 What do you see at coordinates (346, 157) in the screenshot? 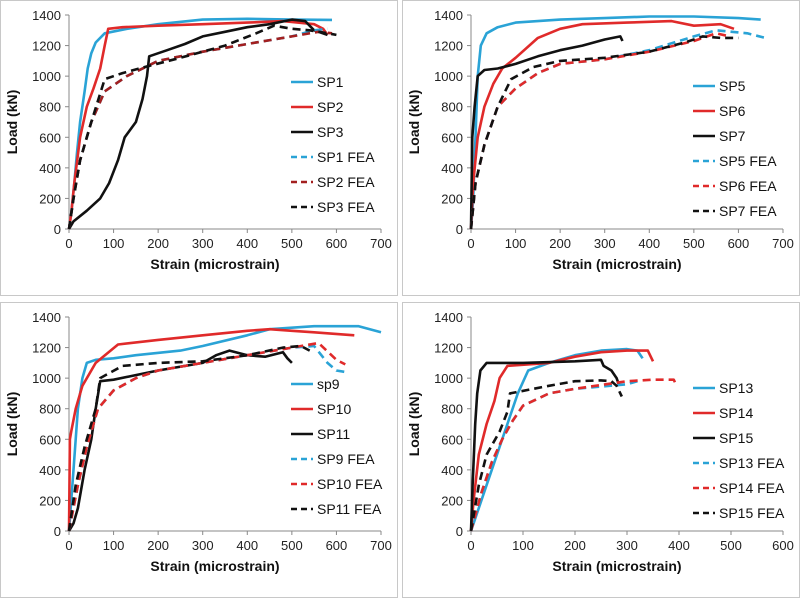
I see `legend-label: SP1 FEA` at bounding box center [346, 157].